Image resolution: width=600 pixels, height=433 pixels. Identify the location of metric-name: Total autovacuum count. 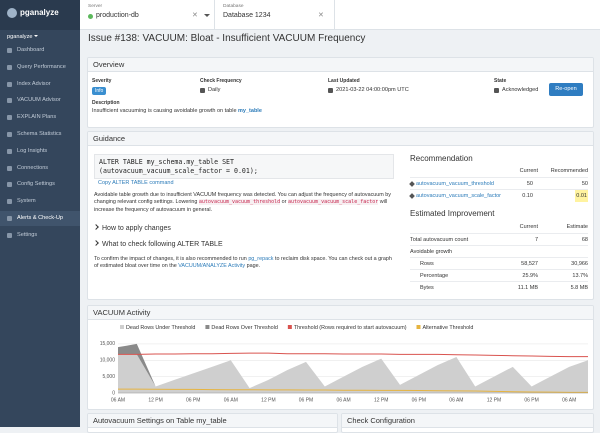
(439, 240).